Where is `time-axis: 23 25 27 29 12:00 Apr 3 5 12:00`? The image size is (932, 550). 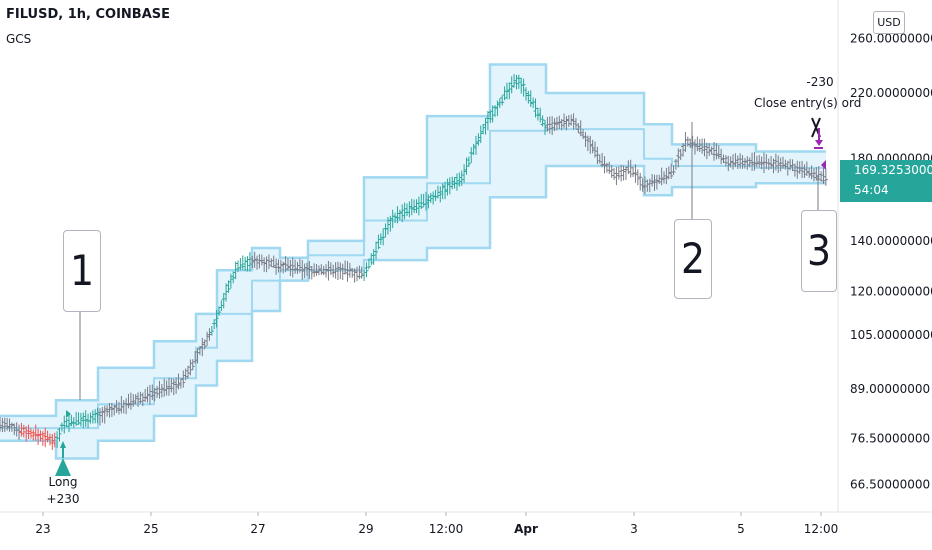 time-axis: 23 25 27 29 12:00 Apr 3 5 12:00 is located at coordinates (436, 524).